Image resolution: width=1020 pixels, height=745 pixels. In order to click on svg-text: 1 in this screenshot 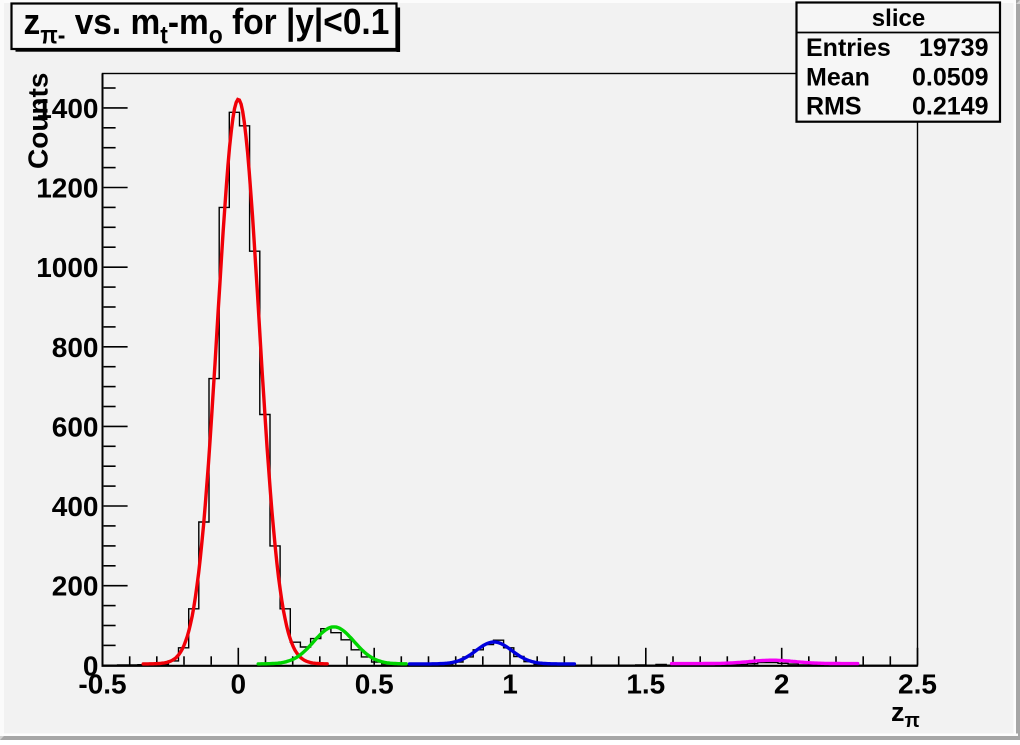, I will do `click(510, 684)`.